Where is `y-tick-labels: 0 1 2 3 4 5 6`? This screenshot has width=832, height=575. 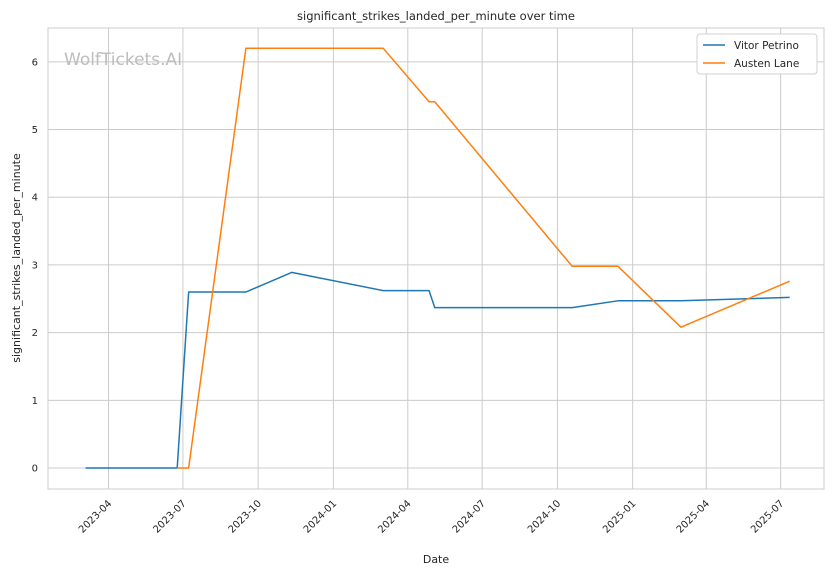 y-tick-labels: 0 1 2 3 4 5 6 is located at coordinates (35, 265).